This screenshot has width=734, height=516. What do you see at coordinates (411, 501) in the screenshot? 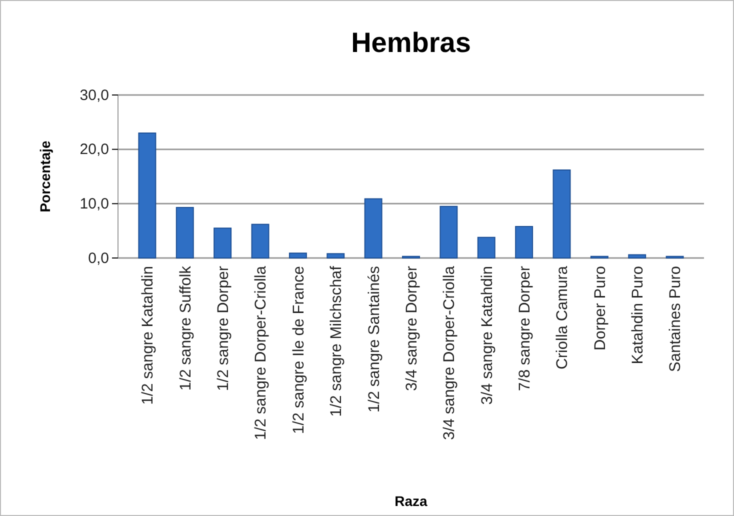
I see `x-axis-title: Raza` at bounding box center [411, 501].